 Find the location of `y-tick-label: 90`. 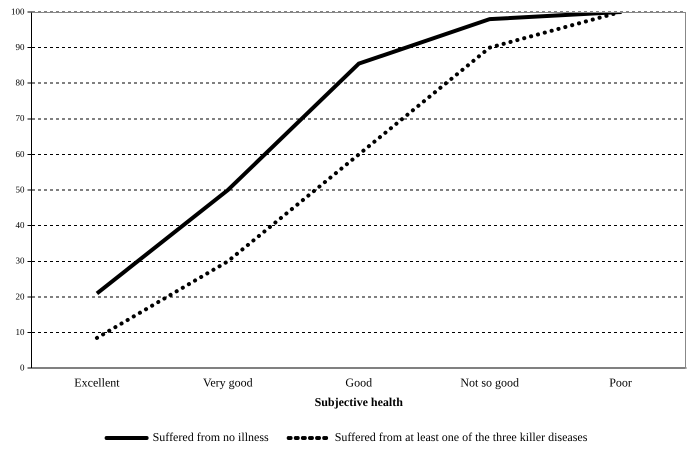

y-tick-label: 90 is located at coordinates (20, 47).